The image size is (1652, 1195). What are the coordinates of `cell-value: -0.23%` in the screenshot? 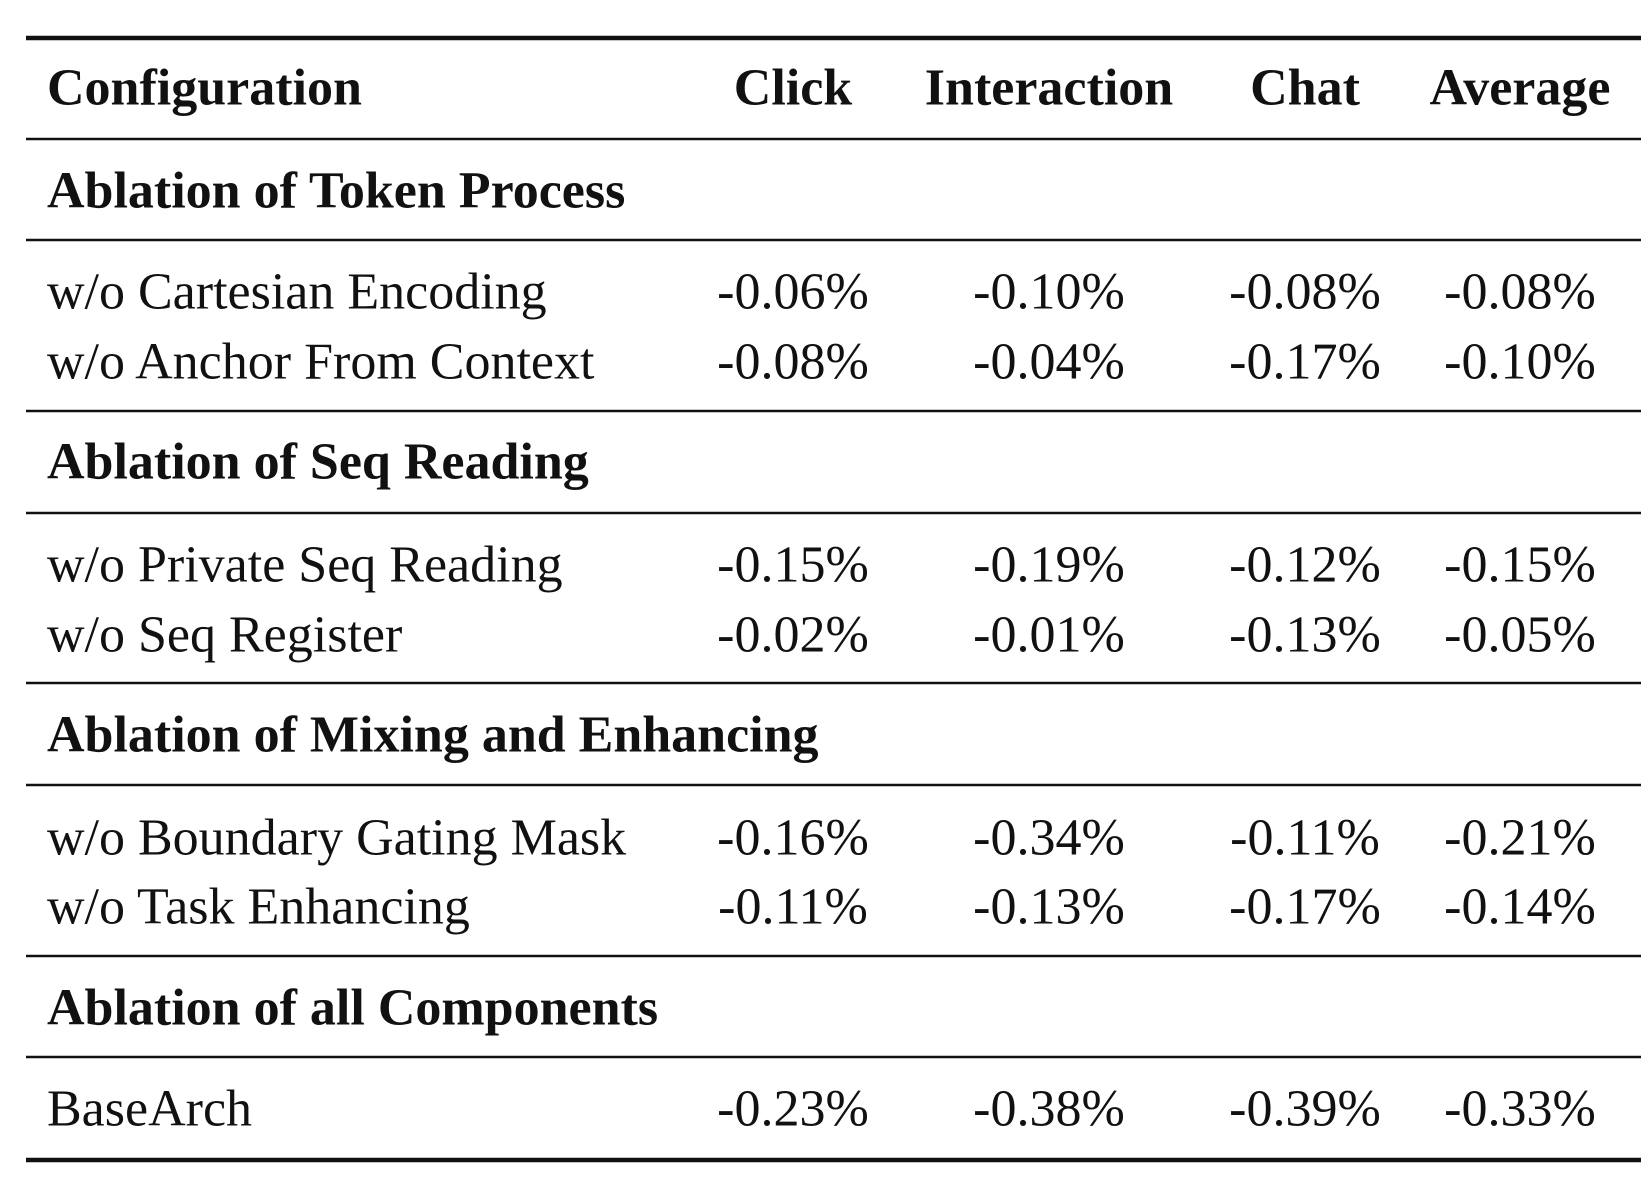 It's located at (793, 1109).